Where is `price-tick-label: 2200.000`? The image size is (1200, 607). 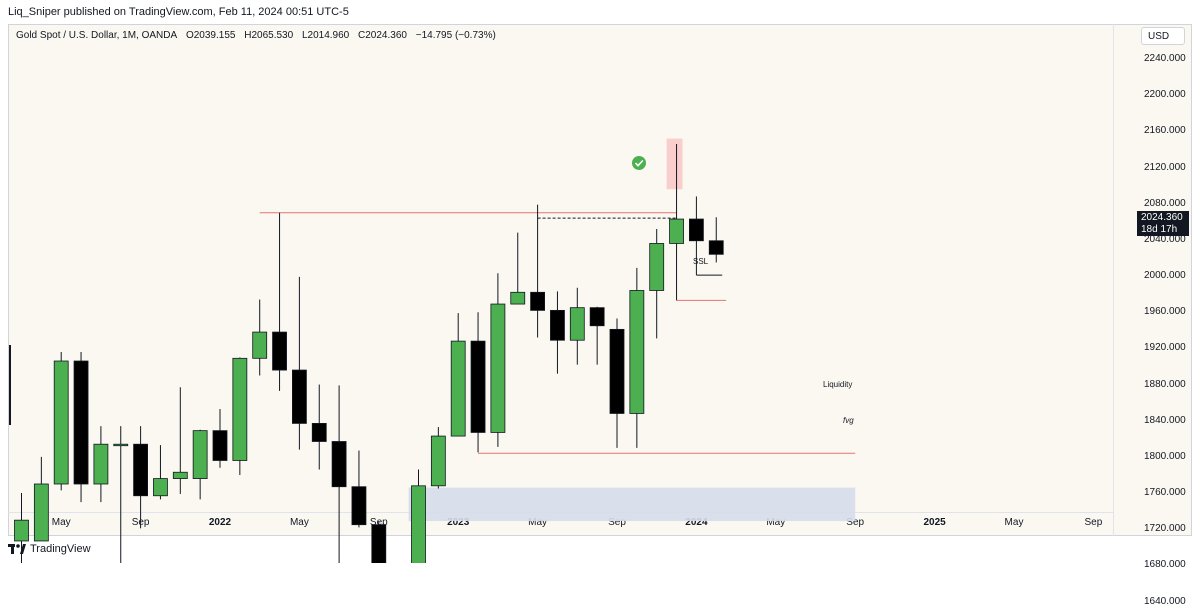 price-tick-label: 2200.000 is located at coordinates (1165, 95).